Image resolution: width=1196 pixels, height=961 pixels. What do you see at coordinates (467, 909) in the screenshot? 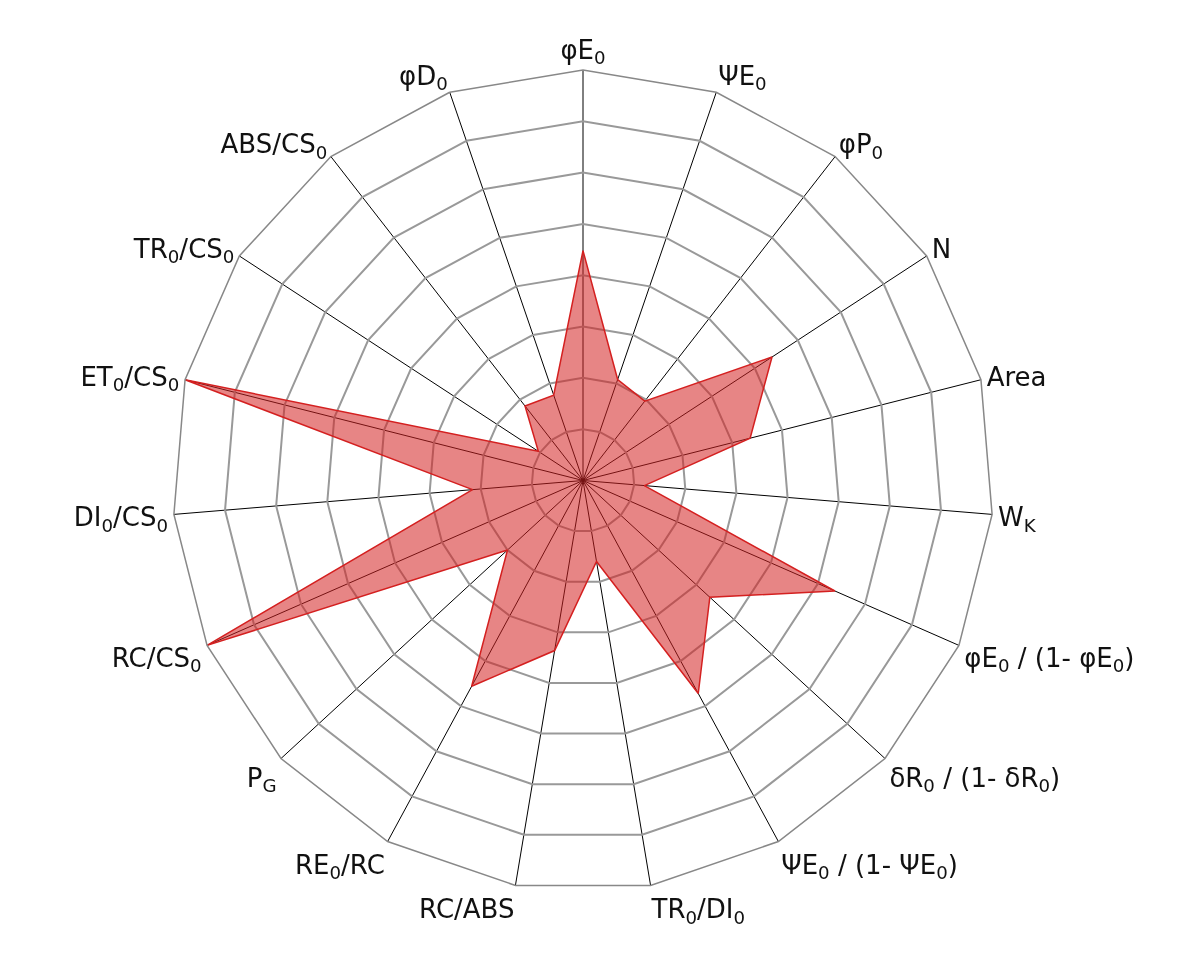
I see `spoke-label: RC/ABS` at bounding box center [467, 909].